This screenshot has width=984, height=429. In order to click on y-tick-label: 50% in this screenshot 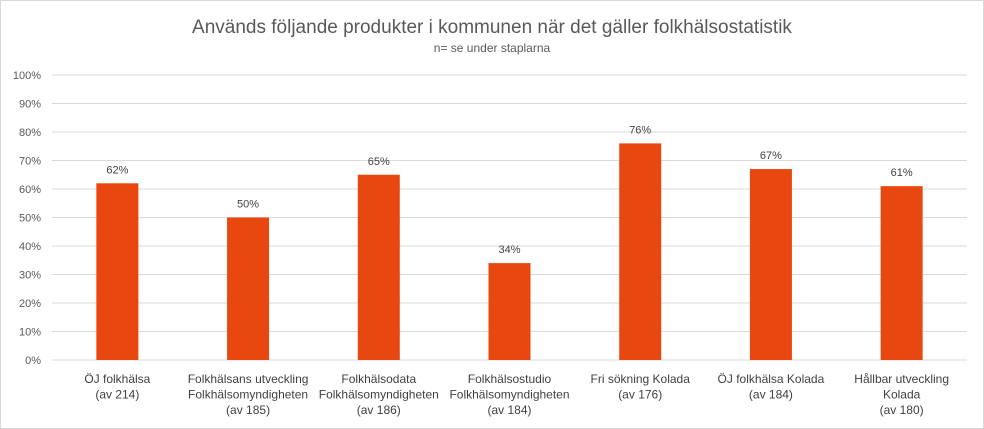, I will do `click(30, 219)`.